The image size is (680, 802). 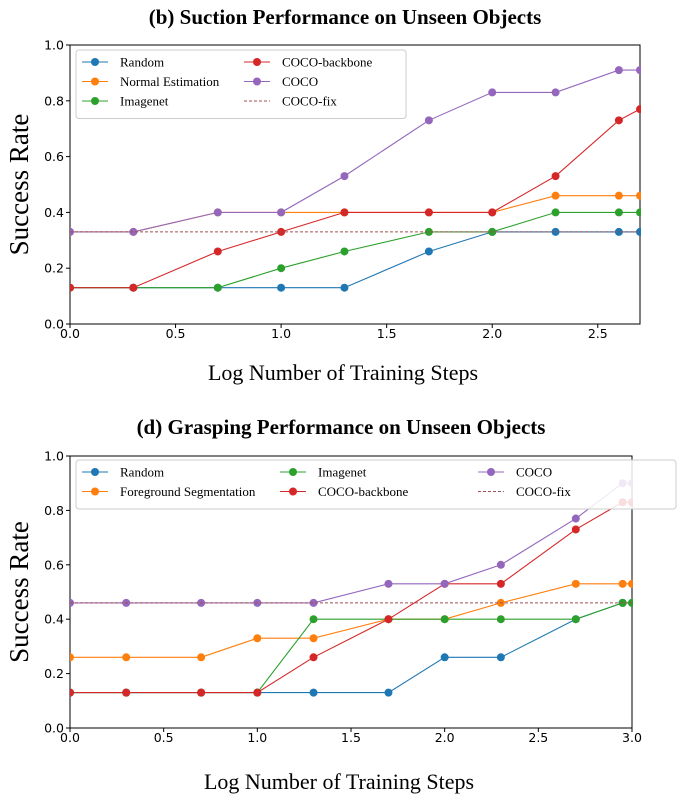 I want to click on x-axis-label: Log Number of Training Steps, so click(x=343, y=372).